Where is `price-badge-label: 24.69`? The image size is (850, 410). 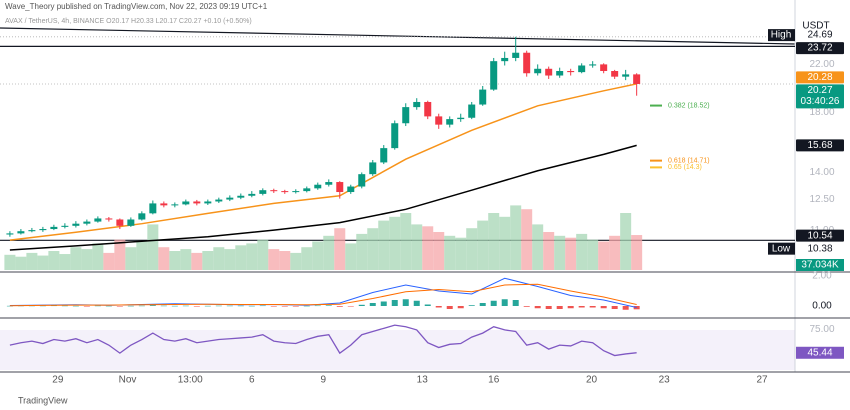 price-badge-label: 24.69 is located at coordinates (819, 35).